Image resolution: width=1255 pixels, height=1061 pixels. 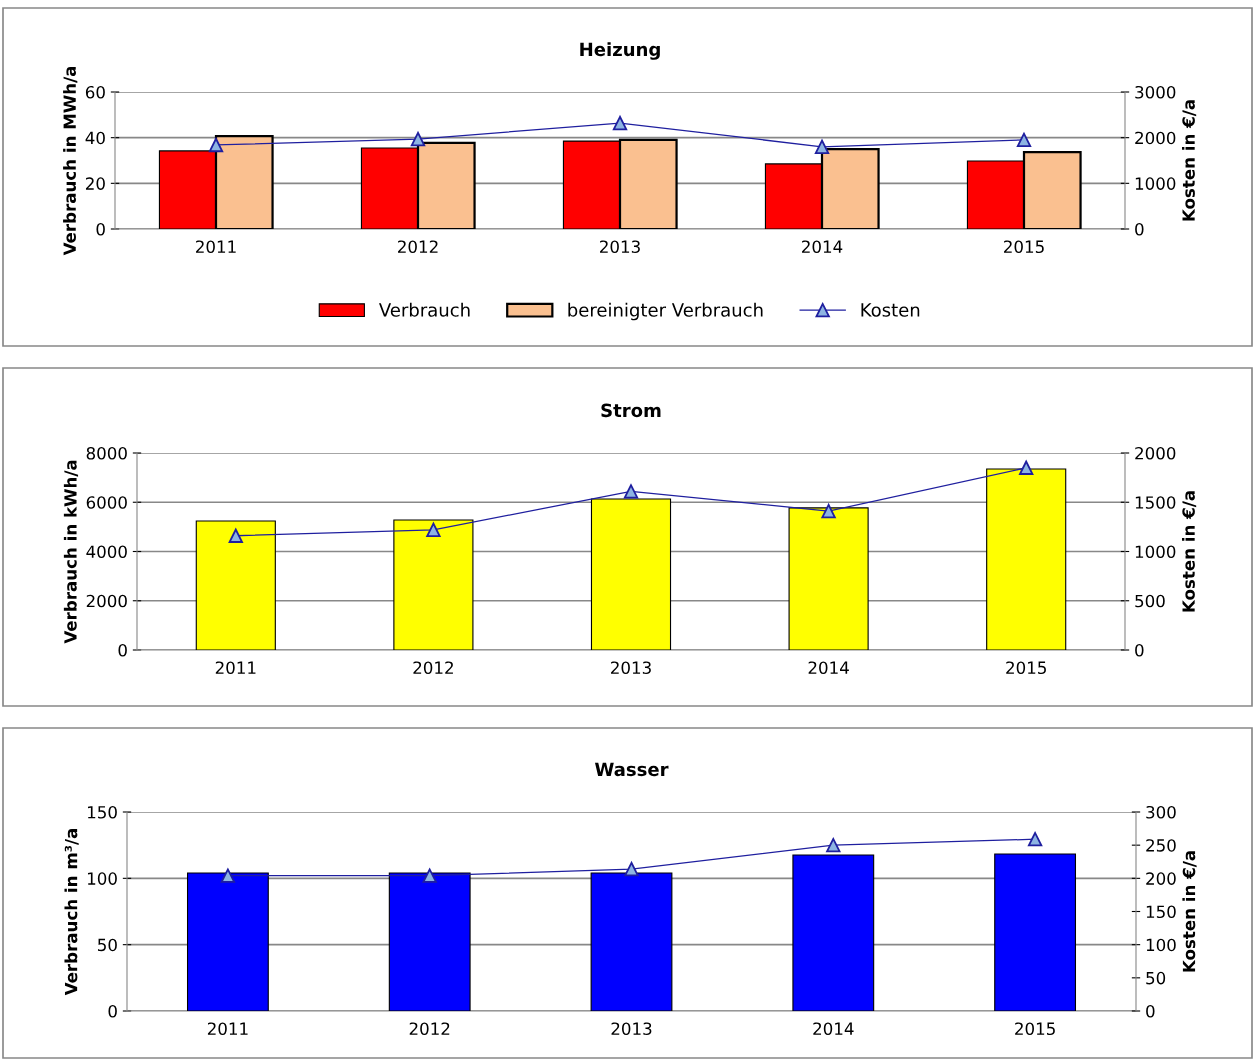 What do you see at coordinates (106, 453) in the screenshot?
I see `y-tick-label: 8000` at bounding box center [106, 453].